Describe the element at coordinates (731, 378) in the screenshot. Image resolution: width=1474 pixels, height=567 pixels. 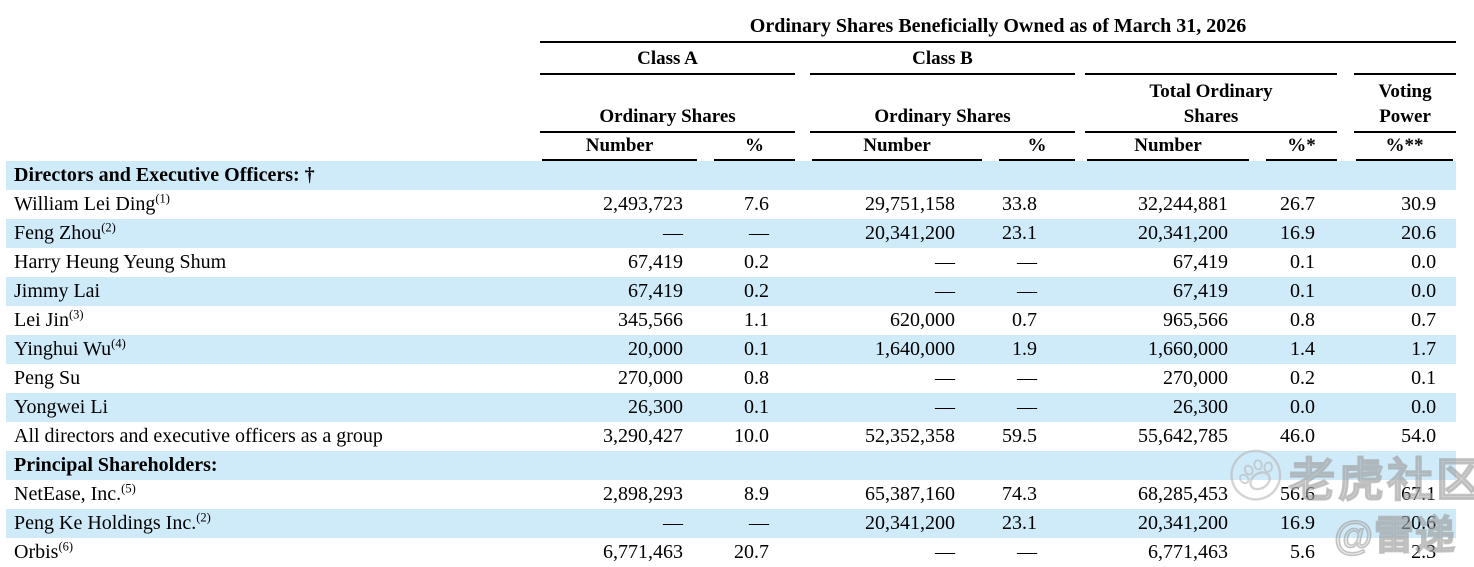
I see `table-row: Peng Su 270,000 0.8 — — 270,000 0.2 0.1` at that location.